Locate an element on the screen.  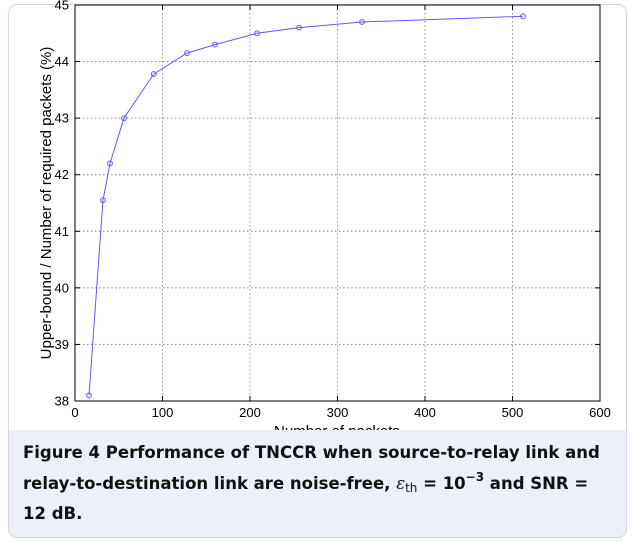
caption-label: Figure 4 is located at coordinates (62, 452).